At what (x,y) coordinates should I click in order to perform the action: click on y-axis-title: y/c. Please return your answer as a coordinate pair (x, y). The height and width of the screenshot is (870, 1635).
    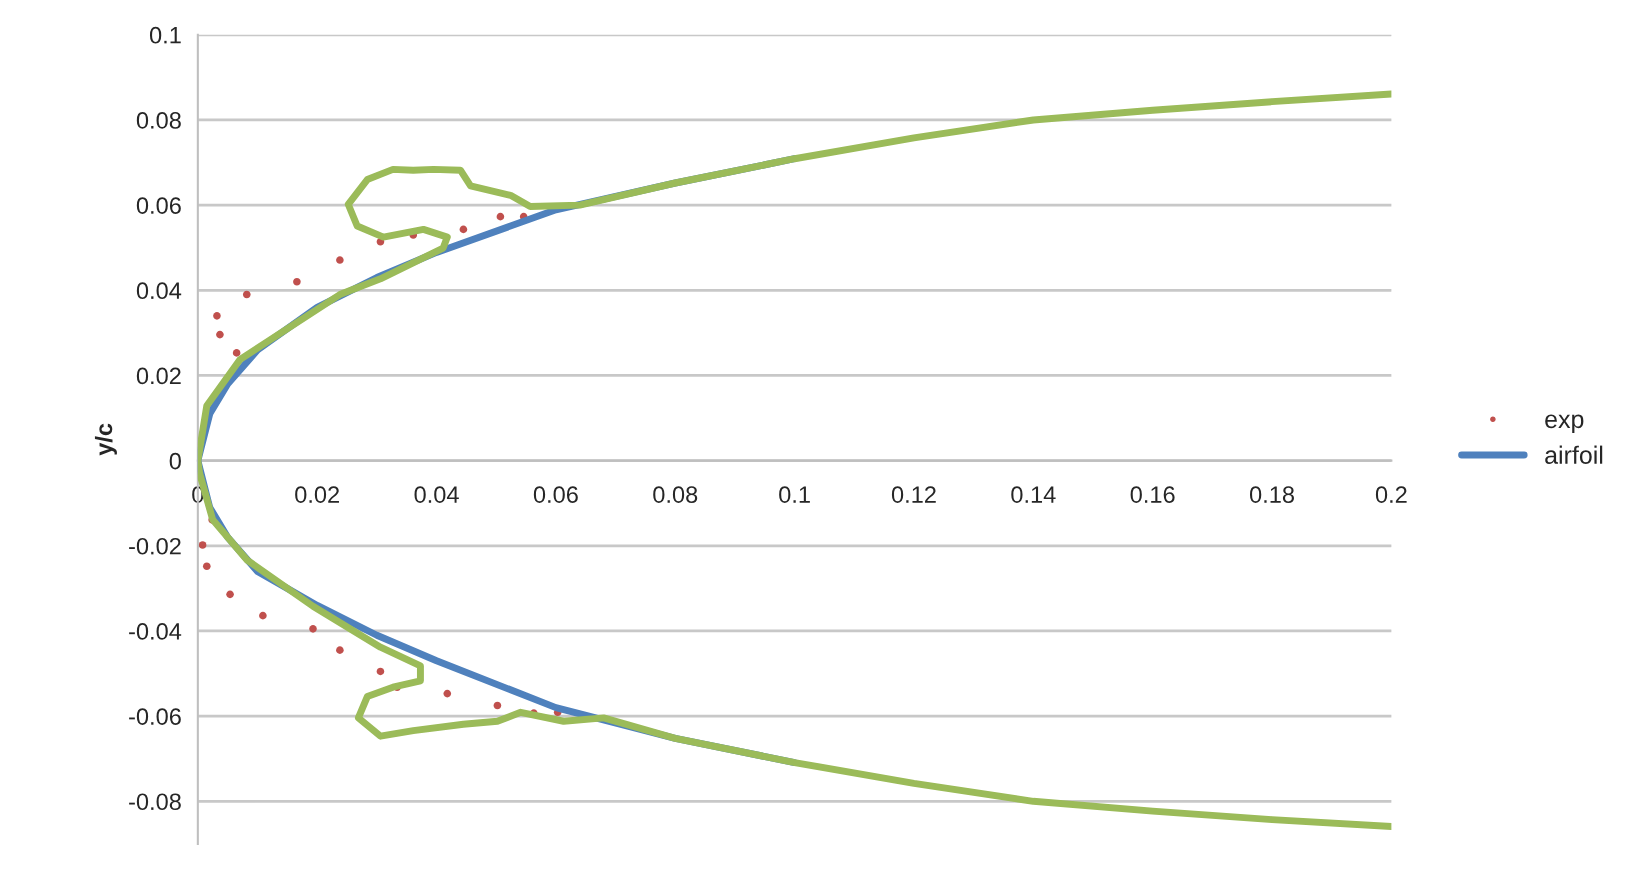
    Looking at the image, I should click on (105, 439).